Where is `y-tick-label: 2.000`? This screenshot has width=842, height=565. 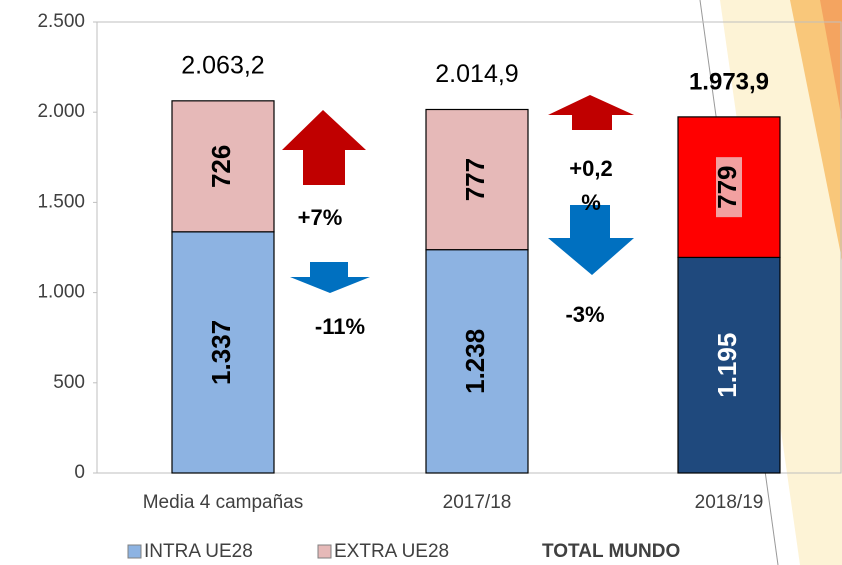 y-tick-label: 2.000 is located at coordinates (61, 111).